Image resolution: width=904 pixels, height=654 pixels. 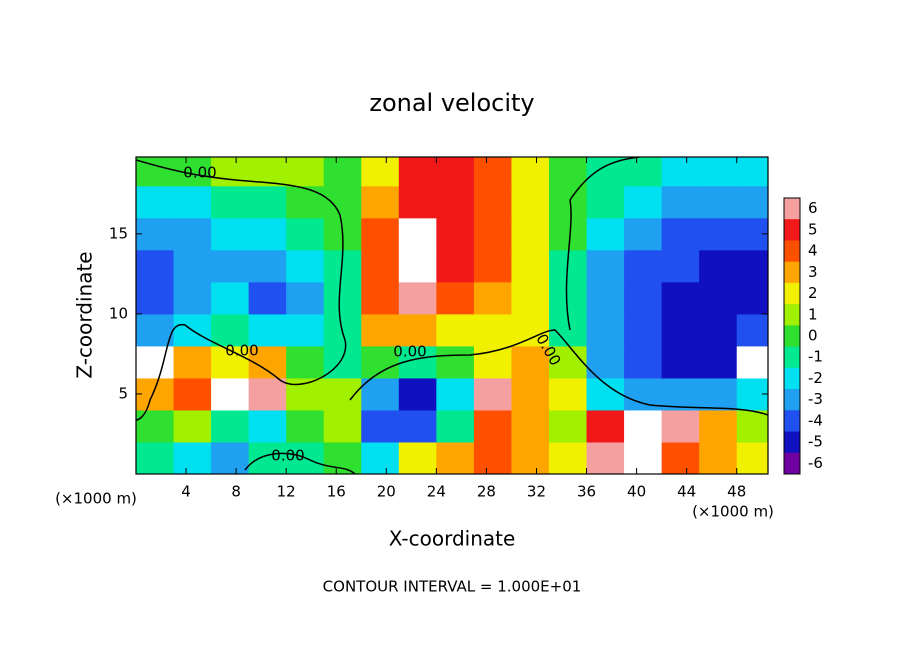 I want to click on y-tick-label: 10, so click(x=118, y=313).